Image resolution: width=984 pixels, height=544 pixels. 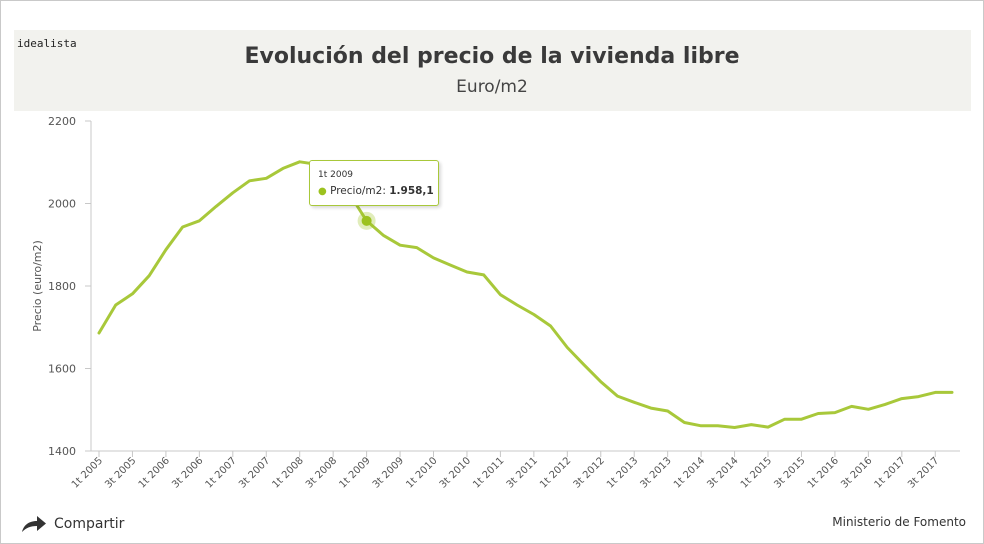 I want to click on x-tick-label: 1t 2017, so click(x=890, y=472).